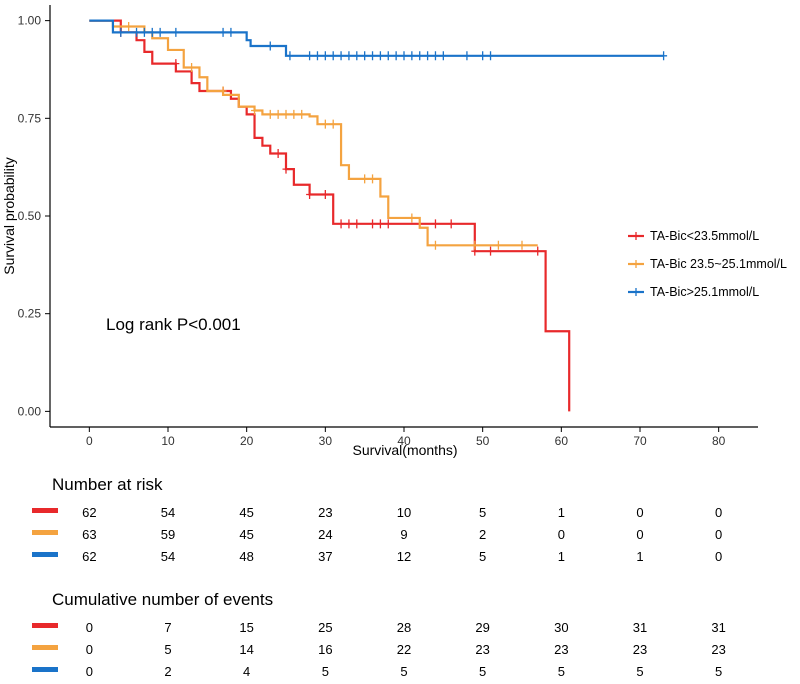 Image resolution: width=800 pixels, height=684 pixels. What do you see at coordinates (561, 627) in the screenshot?
I see `table-cell: 30` at bounding box center [561, 627].